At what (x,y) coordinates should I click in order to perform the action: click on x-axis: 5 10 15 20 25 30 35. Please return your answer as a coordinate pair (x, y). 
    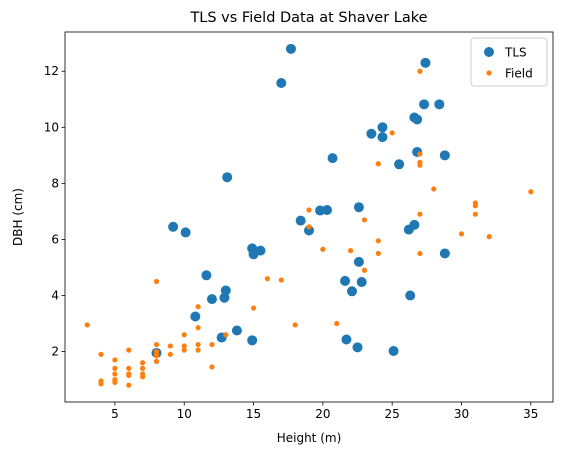
    Looking at the image, I should click on (324, 411).